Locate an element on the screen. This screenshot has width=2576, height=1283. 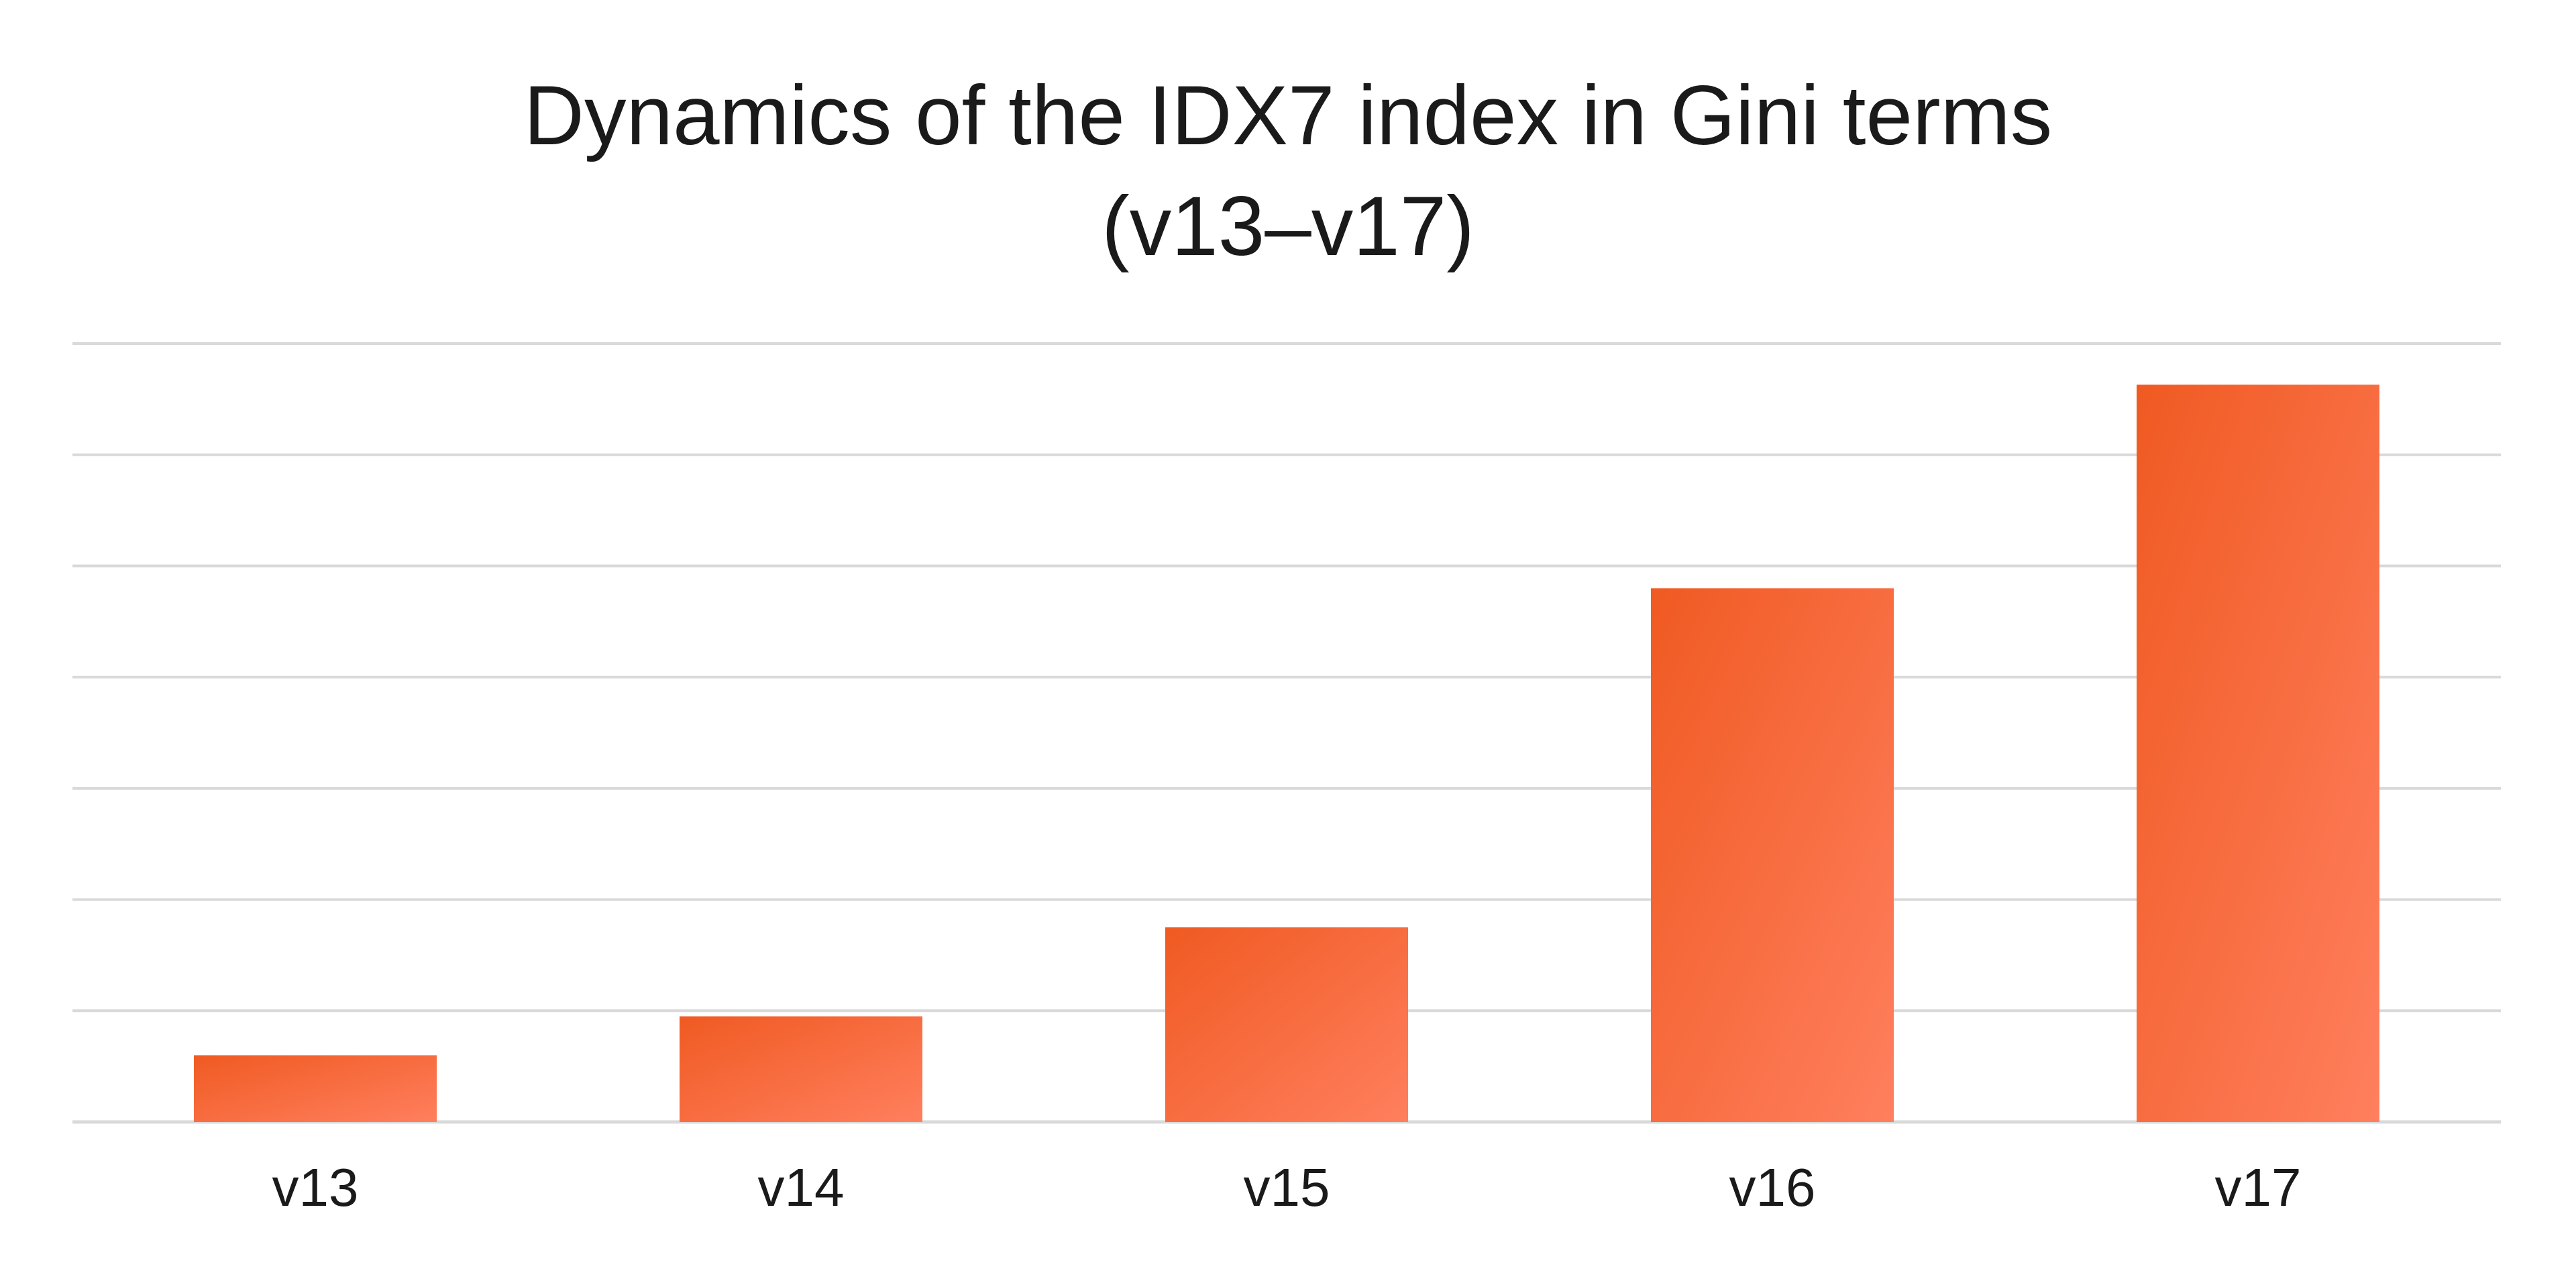
chart-title-line: Dynamics of the IDX7 index in Gini terms is located at coordinates (1288, 115).